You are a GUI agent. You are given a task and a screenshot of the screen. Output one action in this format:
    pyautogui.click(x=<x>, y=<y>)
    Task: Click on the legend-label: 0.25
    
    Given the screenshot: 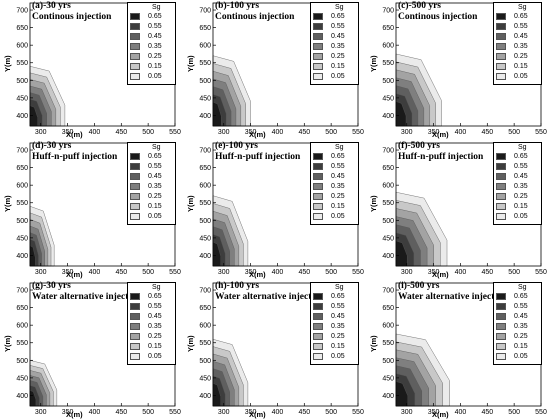 What is the action you would take?
    pyautogui.click(x=155, y=196)
    